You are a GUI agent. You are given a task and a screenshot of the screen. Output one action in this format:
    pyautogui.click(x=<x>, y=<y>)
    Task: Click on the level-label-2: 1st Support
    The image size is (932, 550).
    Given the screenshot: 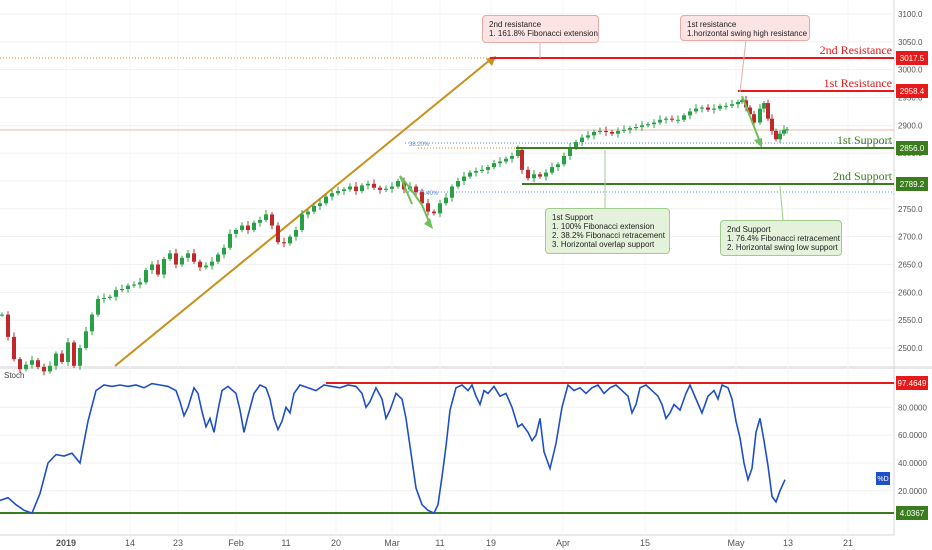 What is the action you would take?
    pyautogui.click(x=865, y=140)
    